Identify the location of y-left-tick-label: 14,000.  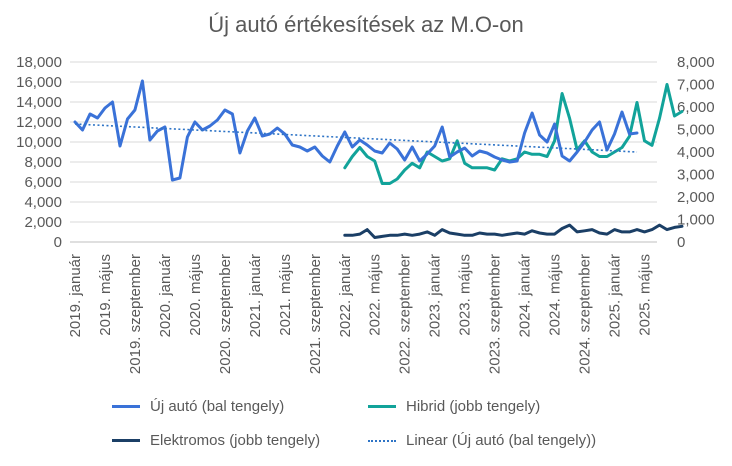
(39, 102).